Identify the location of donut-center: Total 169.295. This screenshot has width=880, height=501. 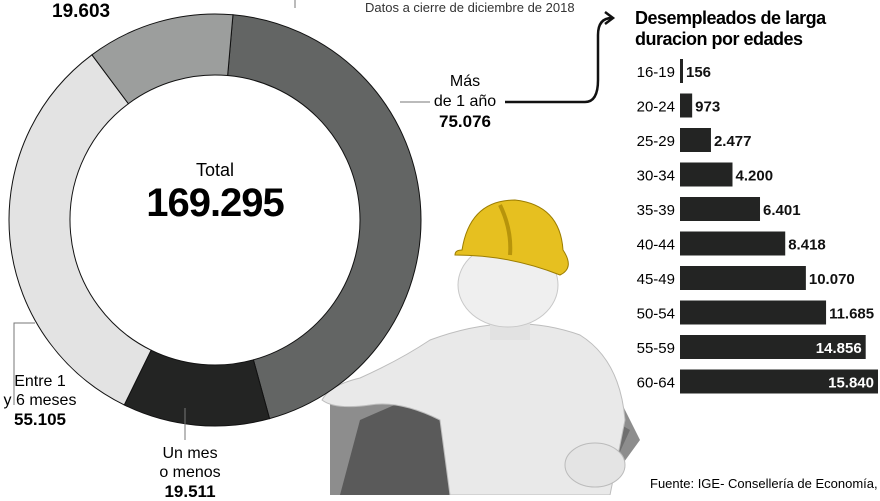
(215, 193).